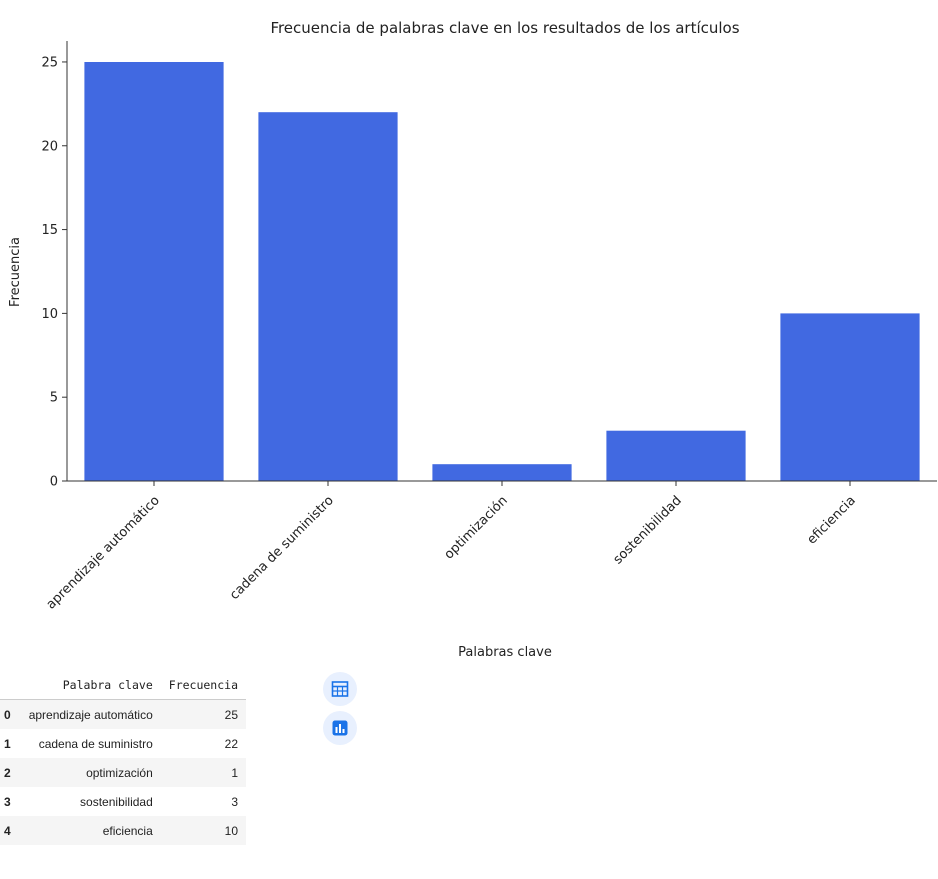 This screenshot has height=879, width=938. Describe the element at coordinates (103, 552) in the screenshot. I see `x-tick-label: aprendizaje automático` at that location.